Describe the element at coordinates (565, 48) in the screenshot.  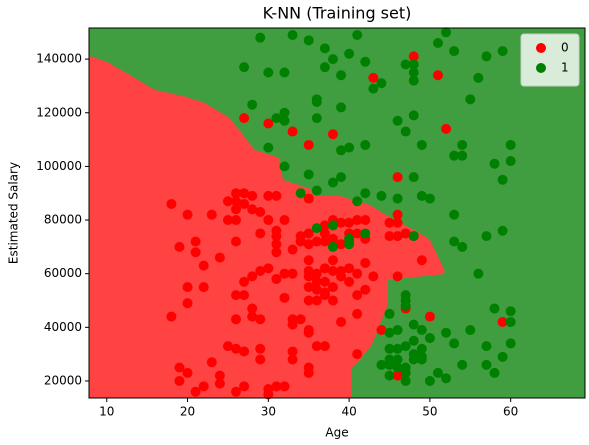
I see `legend-label: 0` at that location.